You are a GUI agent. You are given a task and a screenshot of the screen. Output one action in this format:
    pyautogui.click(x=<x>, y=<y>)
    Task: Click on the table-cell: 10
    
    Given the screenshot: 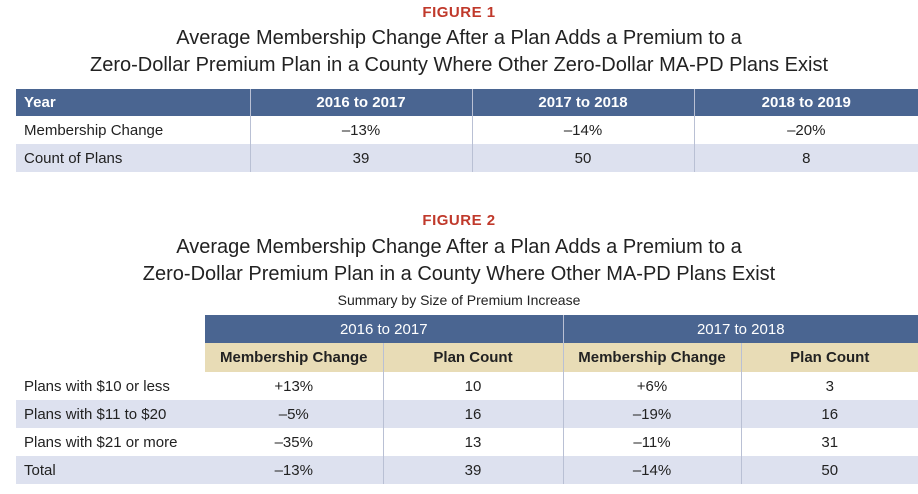 What is the action you would take?
    pyautogui.click(x=472, y=386)
    